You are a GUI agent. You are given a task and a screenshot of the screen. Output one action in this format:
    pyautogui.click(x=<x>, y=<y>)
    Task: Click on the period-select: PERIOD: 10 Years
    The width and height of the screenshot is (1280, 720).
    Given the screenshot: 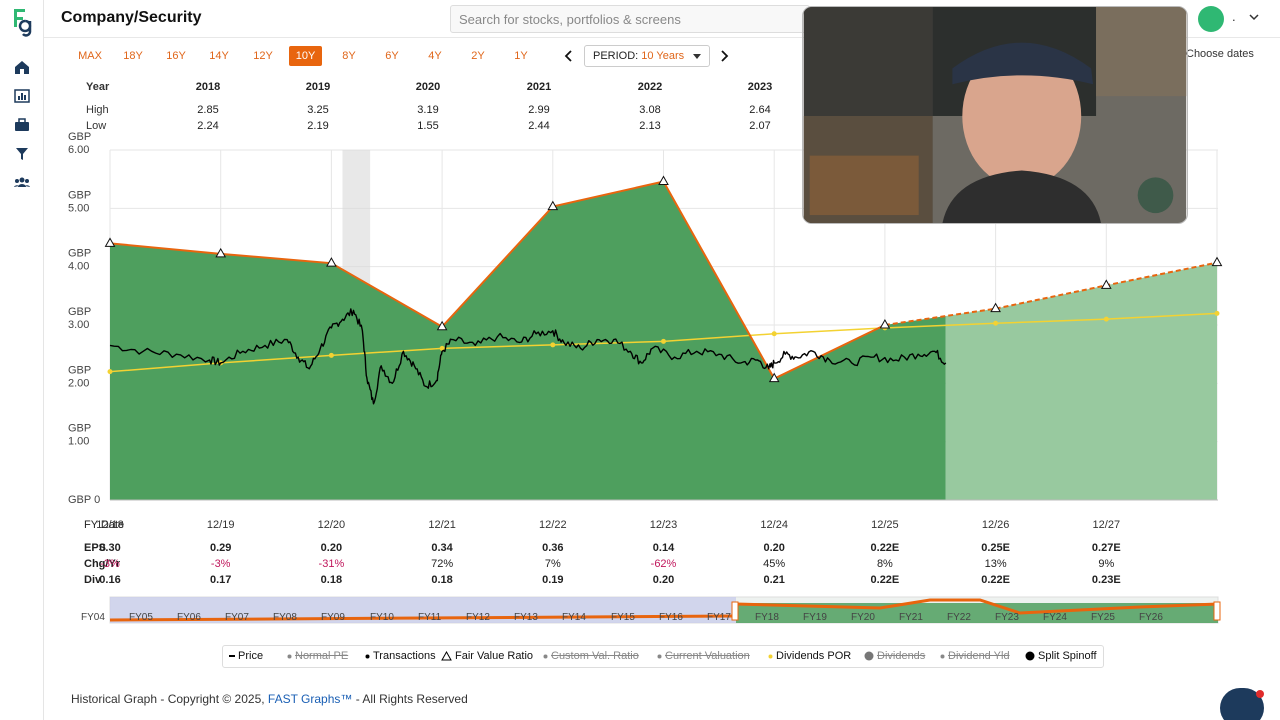 What is the action you would take?
    pyautogui.click(x=647, y=56)
    